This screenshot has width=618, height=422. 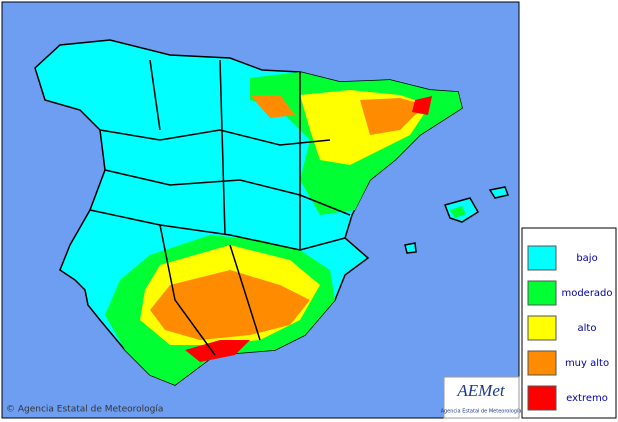 I want to click on copyright: © Agencia Estatal de Meteorología, so click(x=84, y=410).